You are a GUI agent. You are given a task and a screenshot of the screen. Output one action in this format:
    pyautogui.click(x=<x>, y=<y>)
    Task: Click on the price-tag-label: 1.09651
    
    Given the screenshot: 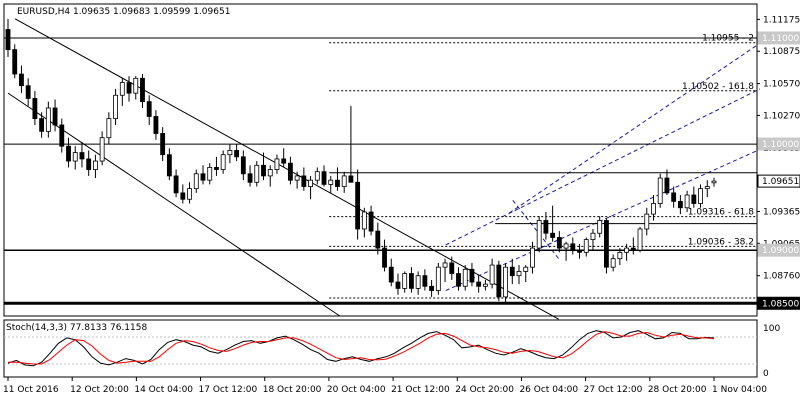 What is the action you would take?
    pyautogui.click(x=780, y=182)
    